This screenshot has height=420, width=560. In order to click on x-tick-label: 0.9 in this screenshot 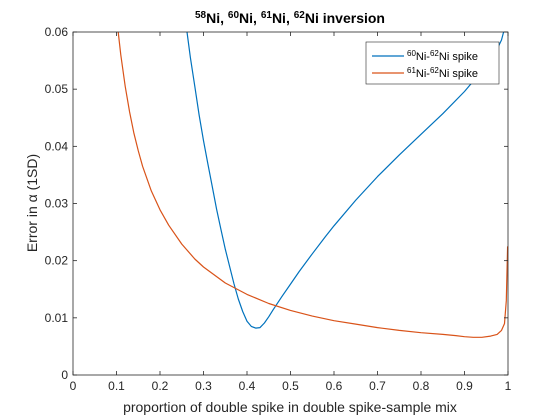, I will do `click(464, 386)`.